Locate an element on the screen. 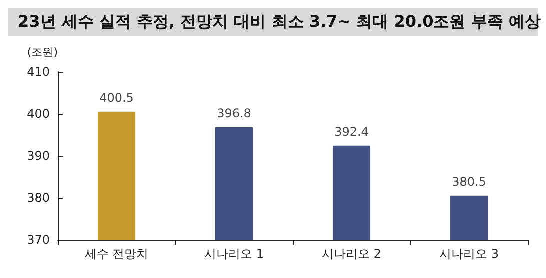  y-tick-label: 370 is located at coordinates (38, 240).